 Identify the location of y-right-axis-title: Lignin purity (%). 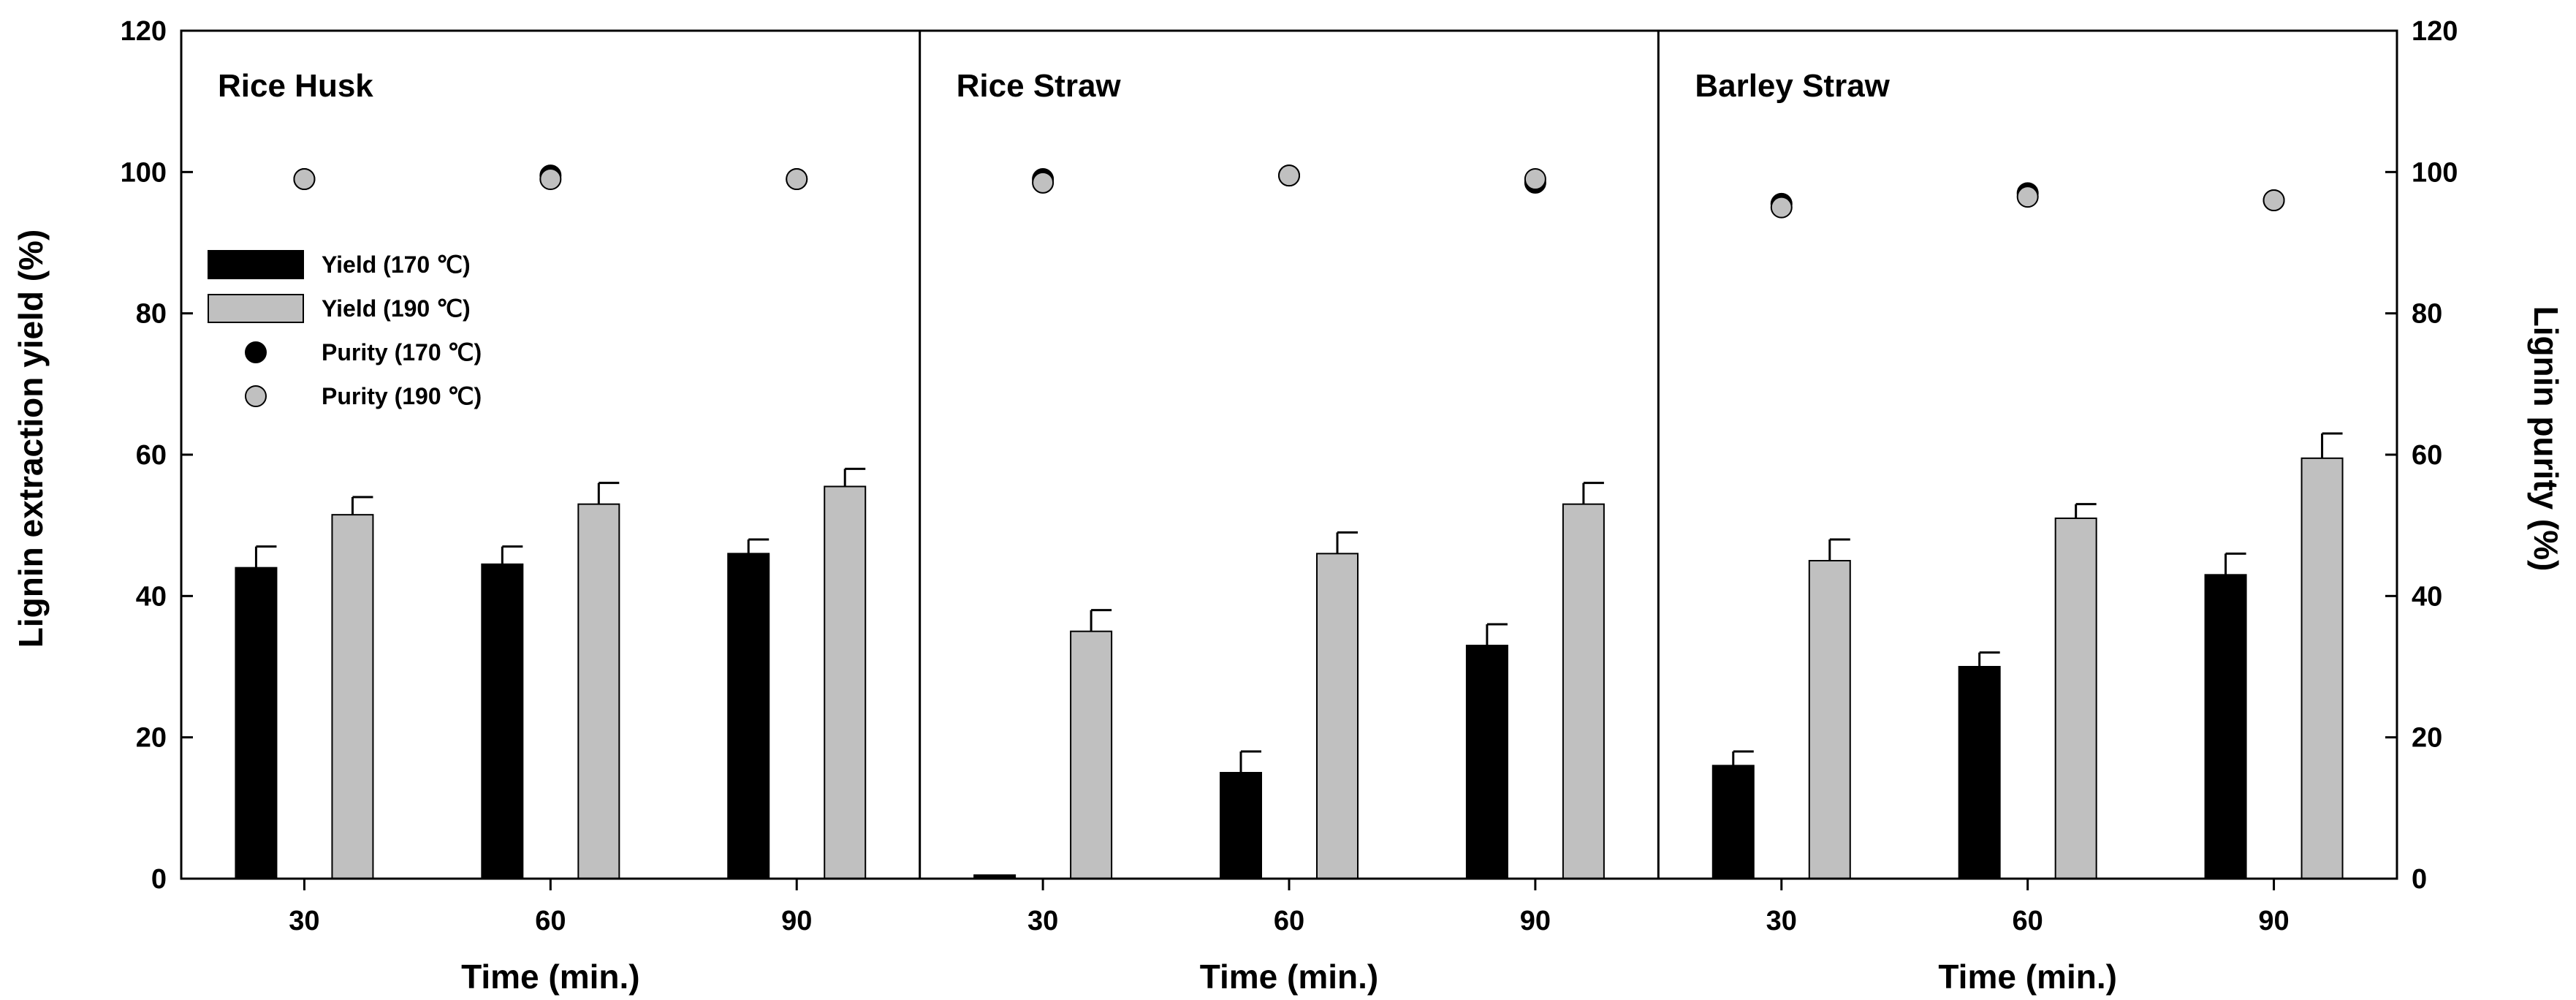
(2546, 439).